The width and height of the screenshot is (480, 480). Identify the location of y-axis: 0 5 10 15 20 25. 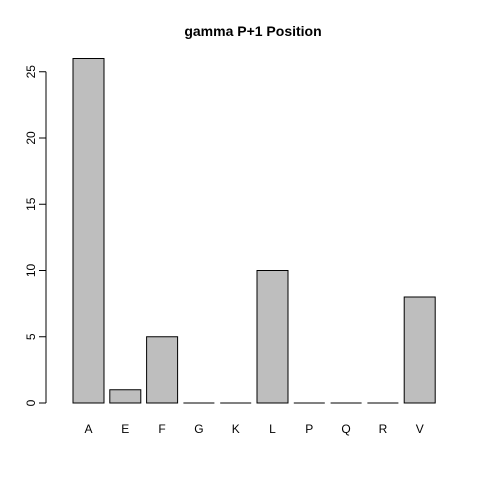
(35, 235).